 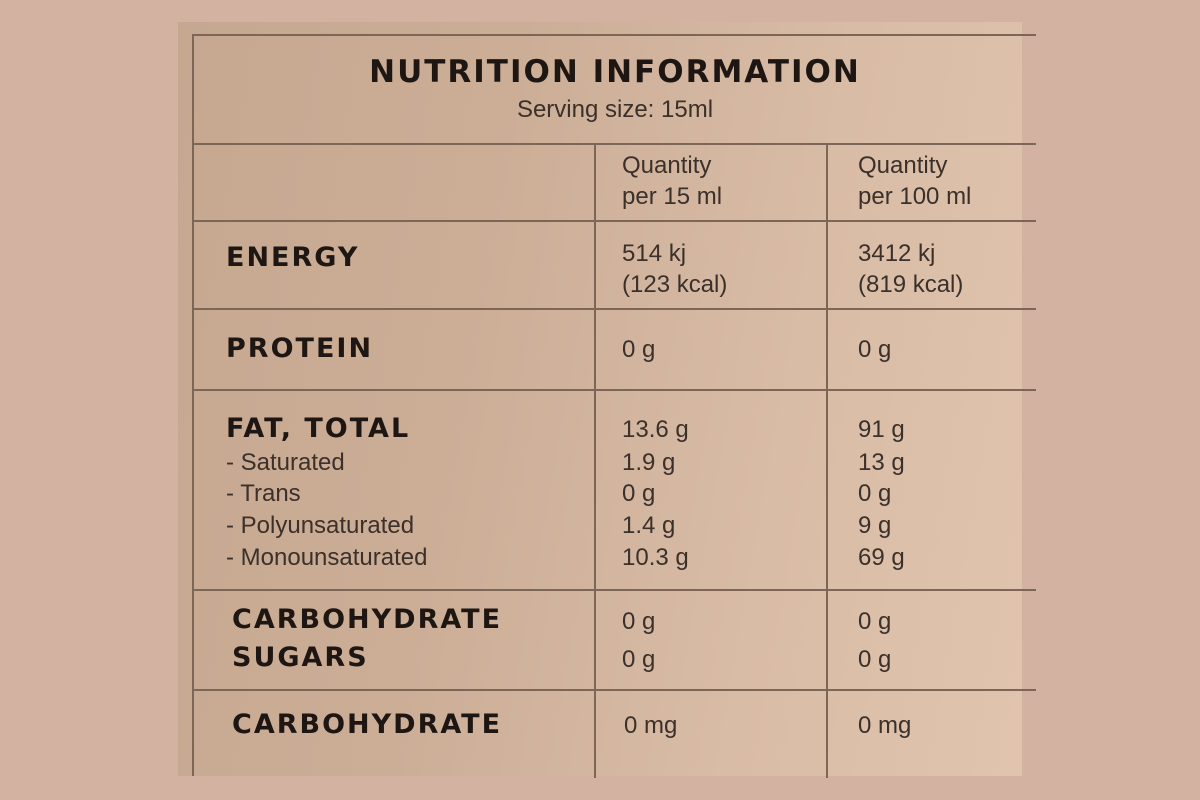 I want to click on monounsaturated-per-100ml: 69 g, so click(x=881, y=557).